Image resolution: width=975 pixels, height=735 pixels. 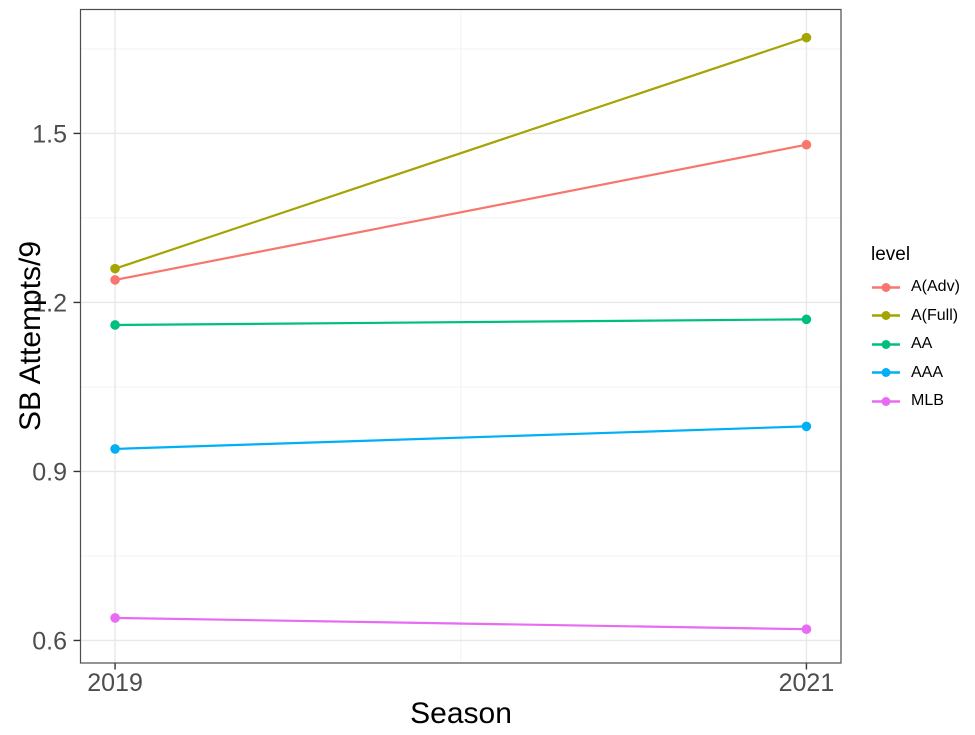 What do you see at coordinates (927, 372) in the screenshot?
I see `legend-label: AAA` at bounding box center [927, 372].